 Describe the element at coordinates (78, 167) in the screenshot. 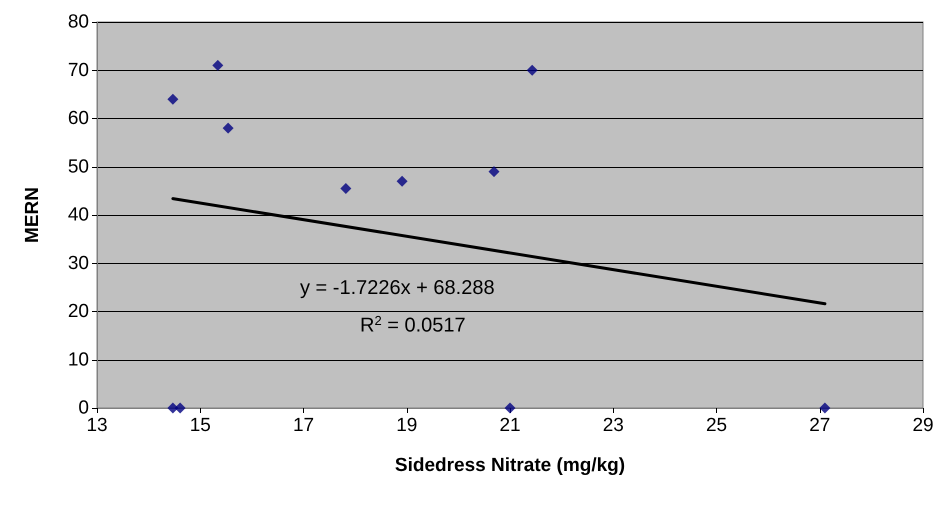

I see `y-tick-label: 50` at that location.